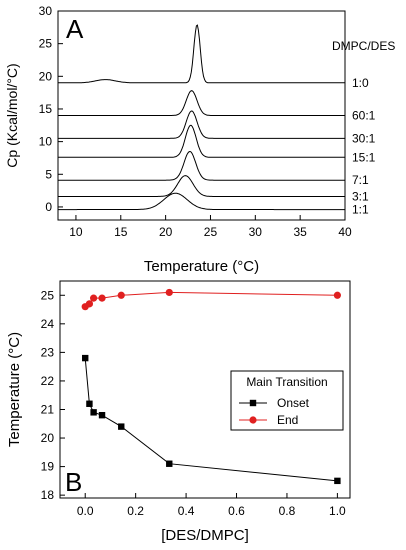 The image size is (406, 550). Describe the element at coordinates (14, 389) in the screenshot. I see `panel-b-y-axis-label: Temperature (°C)` at that location.